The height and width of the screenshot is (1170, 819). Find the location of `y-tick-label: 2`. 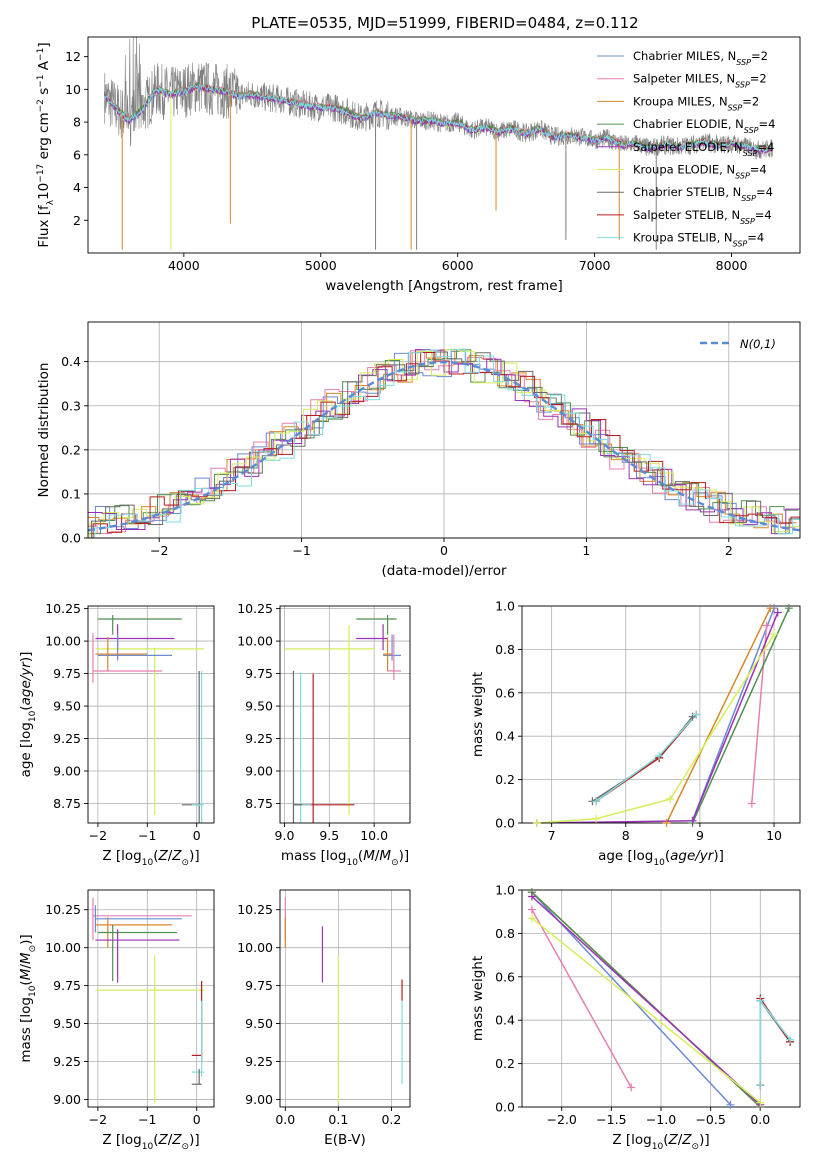

y-tick-label: 2 is located at coordinates (77, 220).